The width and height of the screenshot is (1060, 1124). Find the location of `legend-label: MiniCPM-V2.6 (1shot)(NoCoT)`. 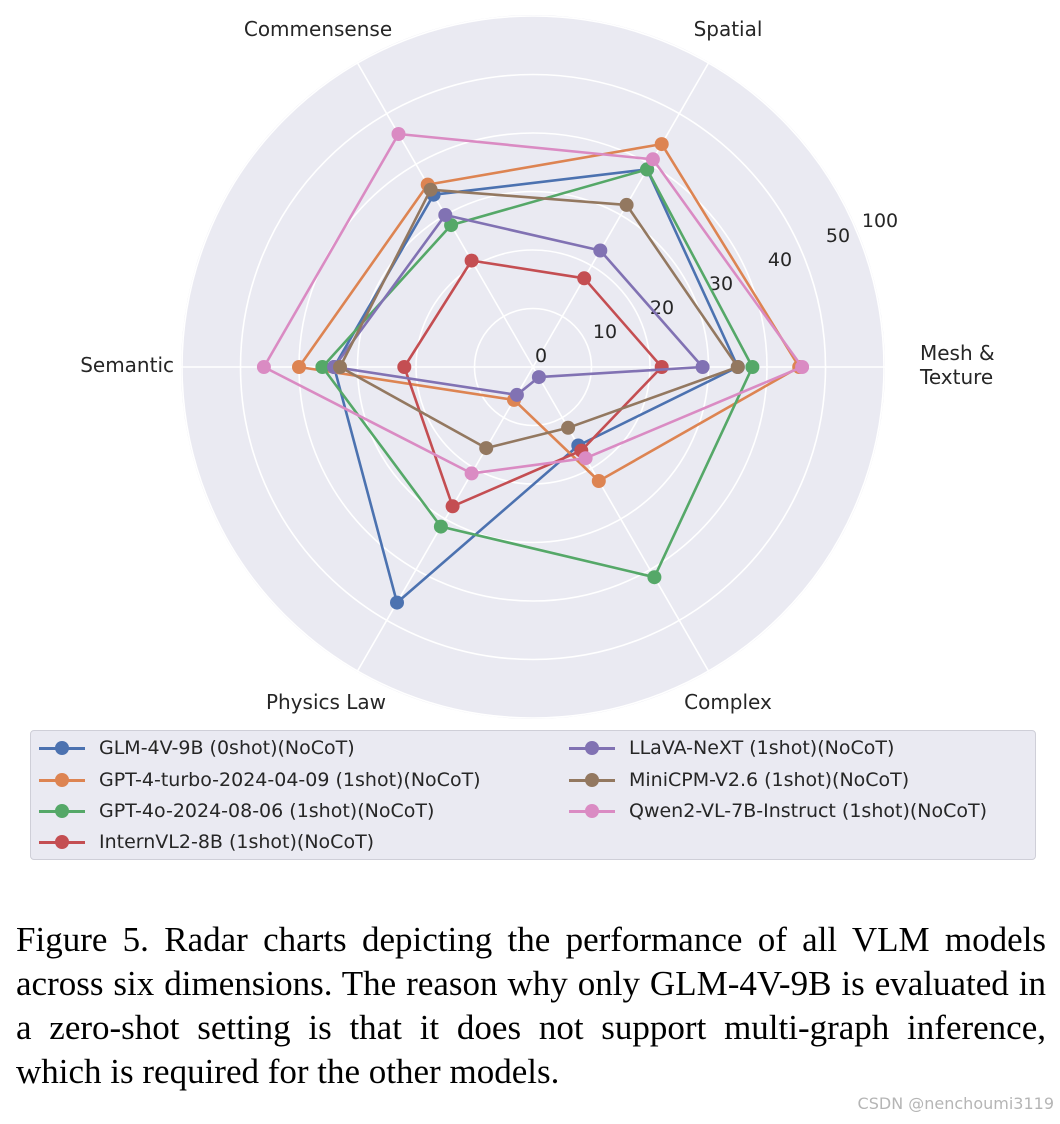

legend-label: MiniCPM-V2.6 (1shot)(NoCoT) is located at coordinates (769, 780).